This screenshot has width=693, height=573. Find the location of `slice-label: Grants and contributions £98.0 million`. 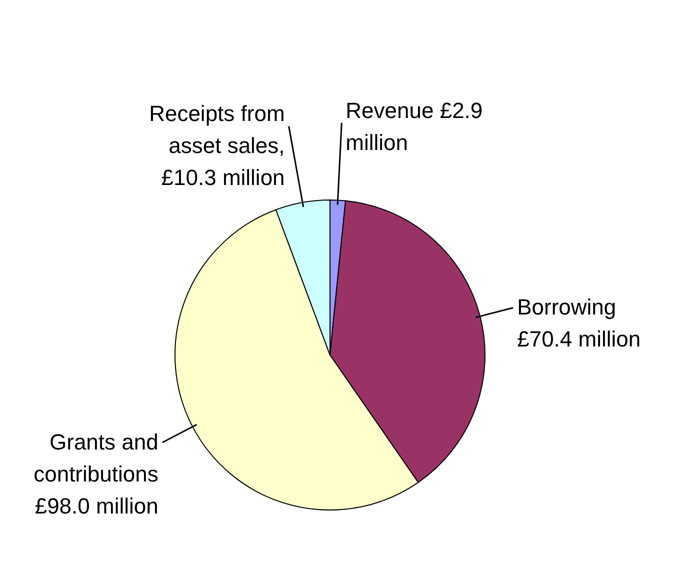

slice-label: Grants and contributions £98.0 million is located at coordinates (96, 473).